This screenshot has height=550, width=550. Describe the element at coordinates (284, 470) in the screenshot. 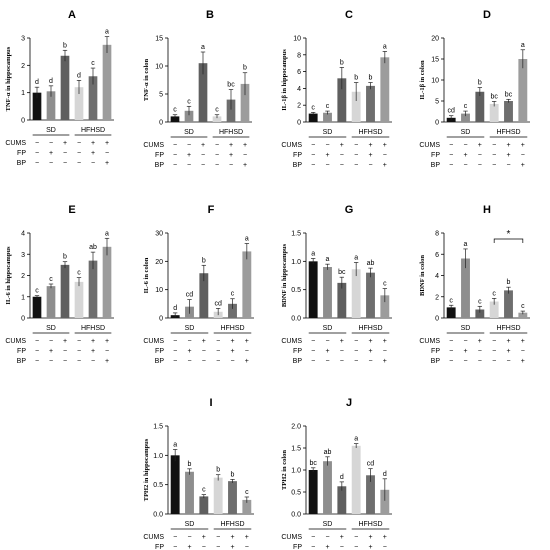

I see `y-axis-label: TPH2 in colon` at that location.